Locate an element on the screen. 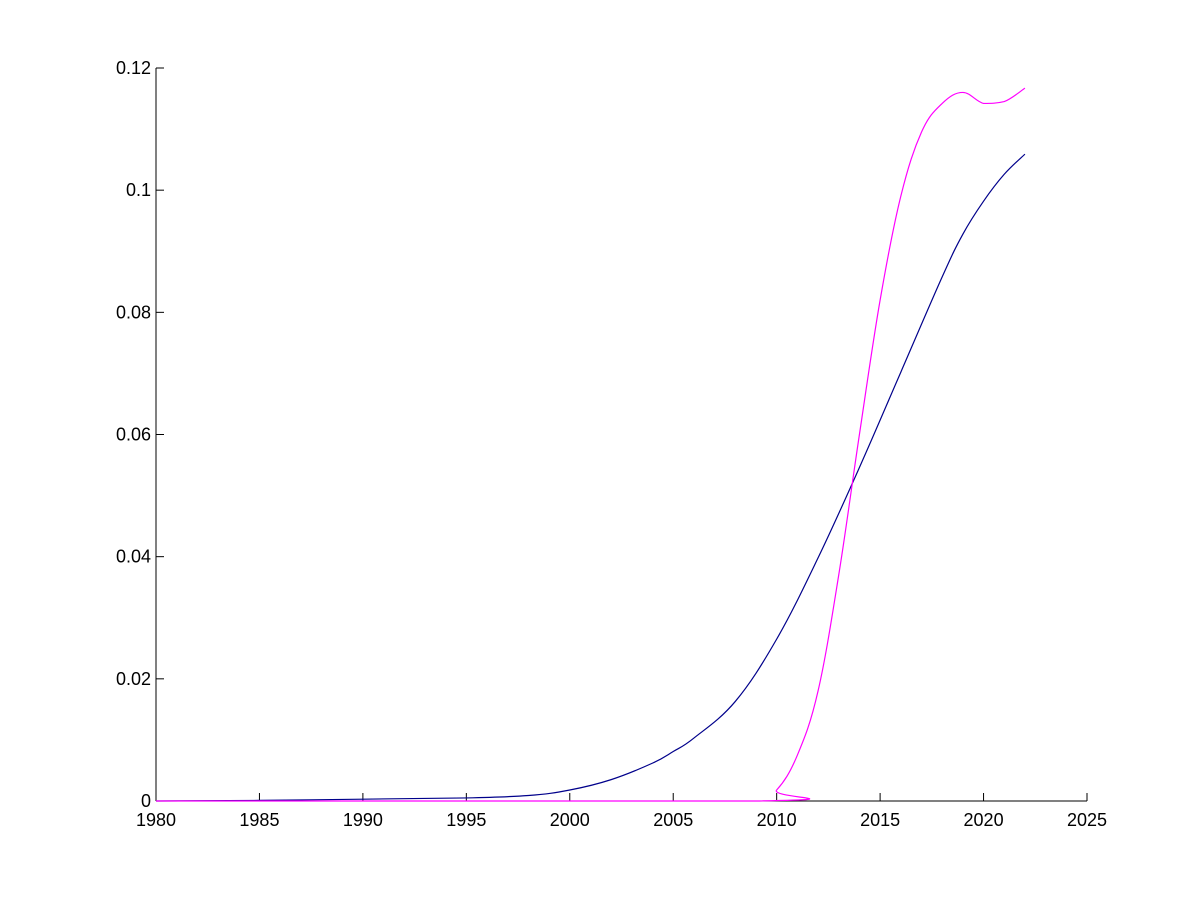  y-tick-label: 0.12 is located at coordinates (133, 68).